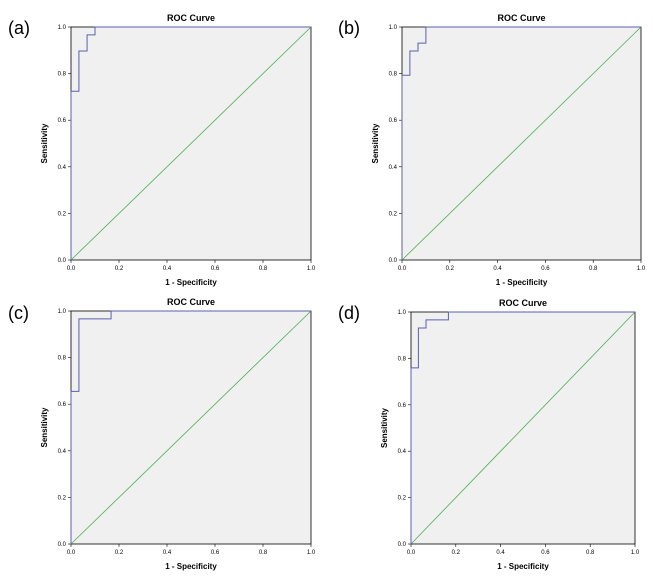  I want to click on panel-label-c: (c), so click(18, 313).